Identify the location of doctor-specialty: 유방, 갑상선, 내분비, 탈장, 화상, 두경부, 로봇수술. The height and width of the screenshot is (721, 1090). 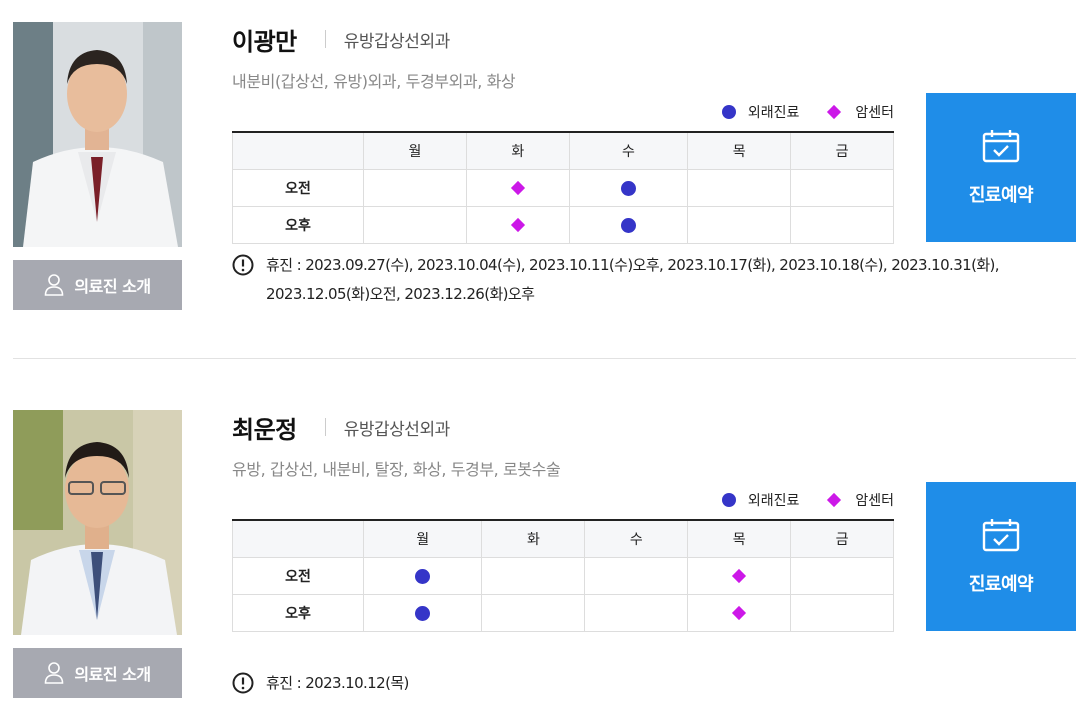
(396, 469).